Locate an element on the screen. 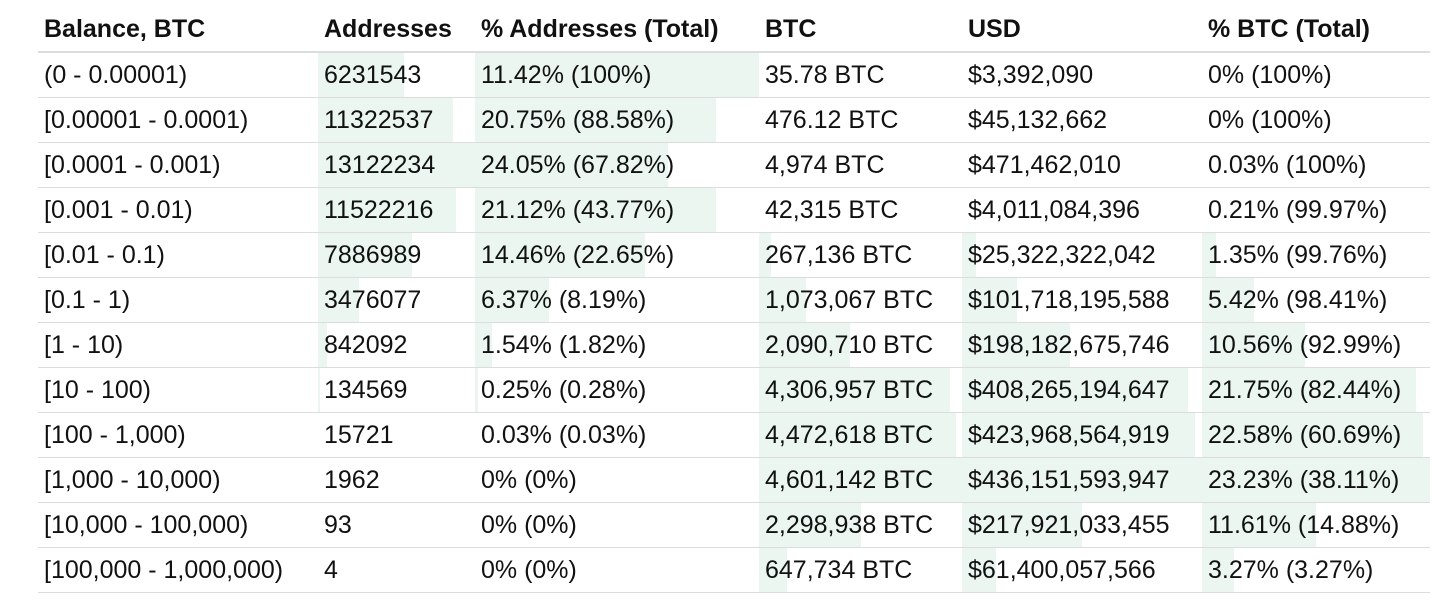 The image size is (1456, 605). btc-cell: 4,601,142 BTC is located at coordinates (860, 480).